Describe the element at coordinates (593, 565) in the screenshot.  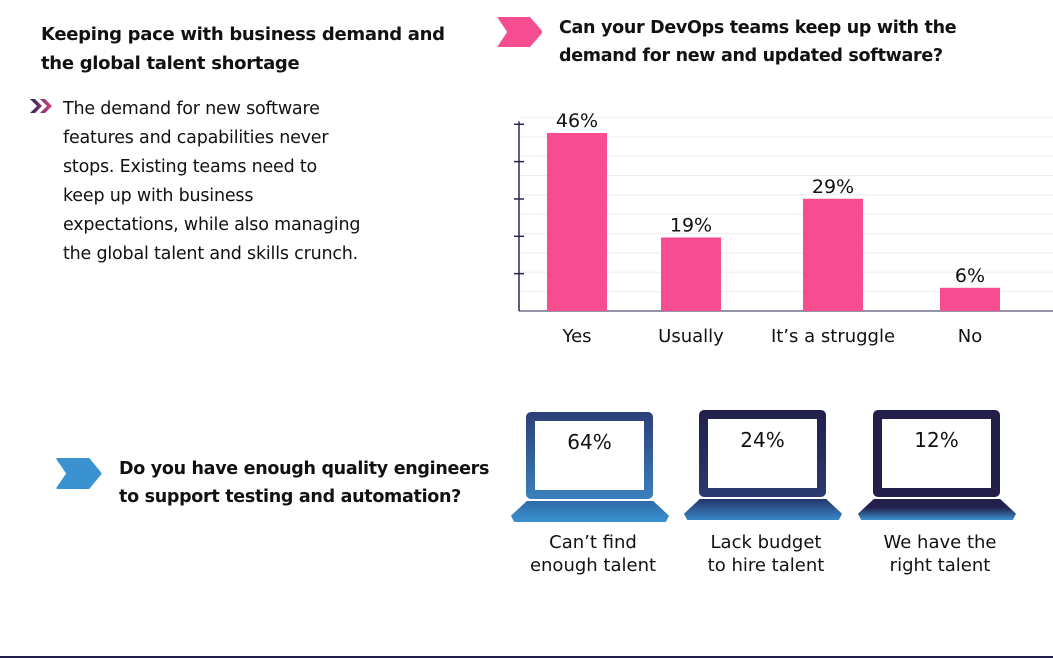
I see `stat-label-line: enough talent` at that location.